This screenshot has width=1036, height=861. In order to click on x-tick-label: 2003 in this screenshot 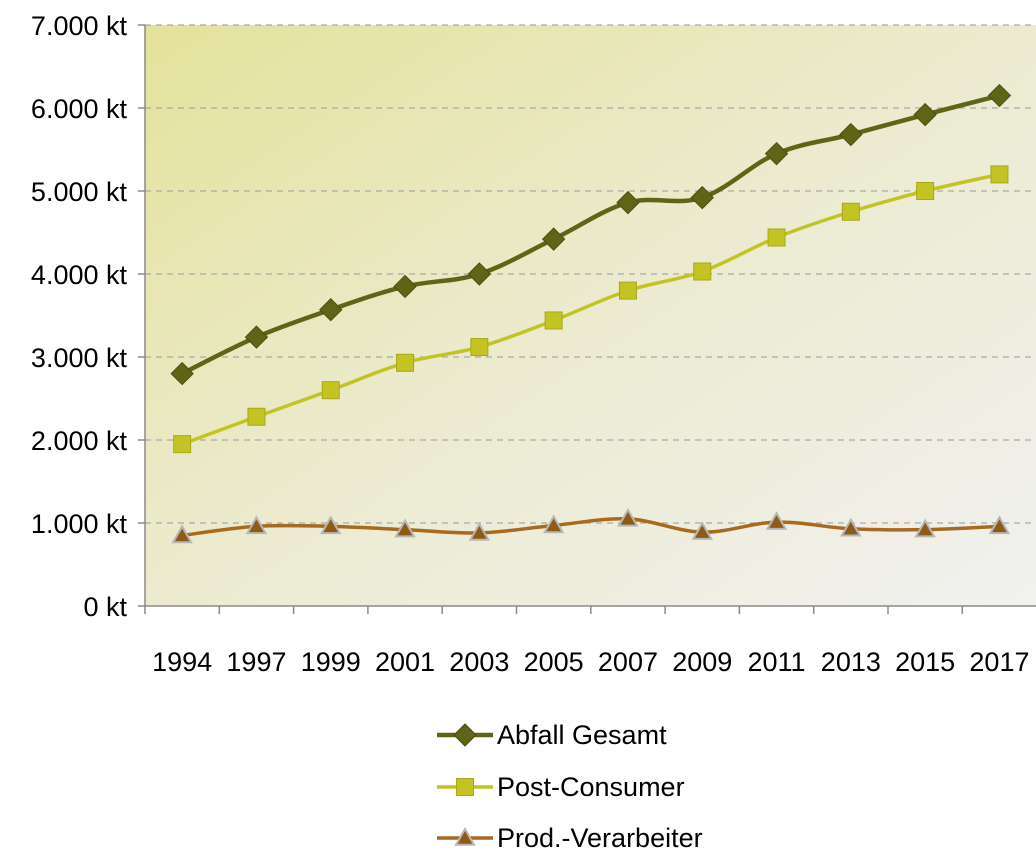, I will do `click(479, 662)`.